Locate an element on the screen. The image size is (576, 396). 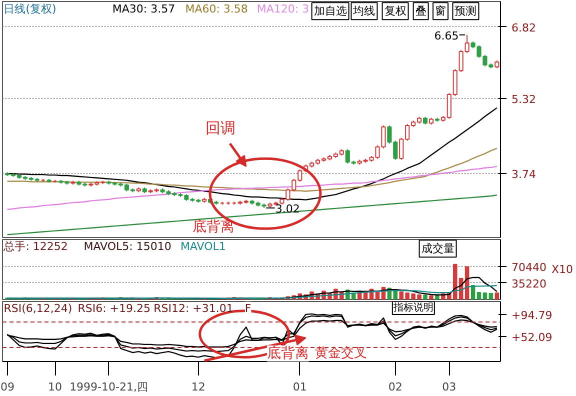
annotation: 均线 is located at coordinates (364, 11).